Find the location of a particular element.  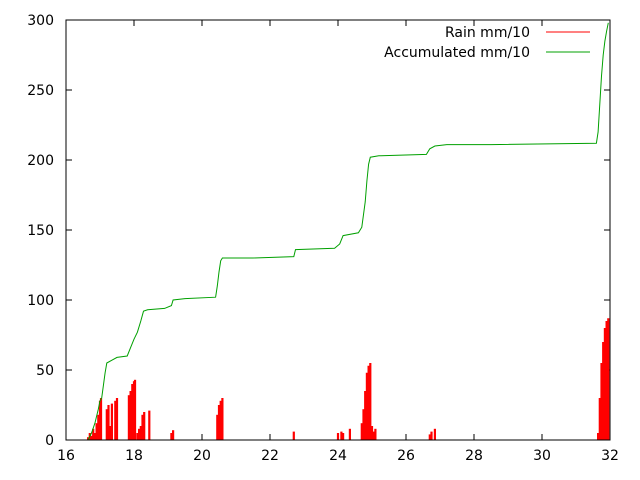

y-tick-label: 150 is located at coordinates (40, 231).